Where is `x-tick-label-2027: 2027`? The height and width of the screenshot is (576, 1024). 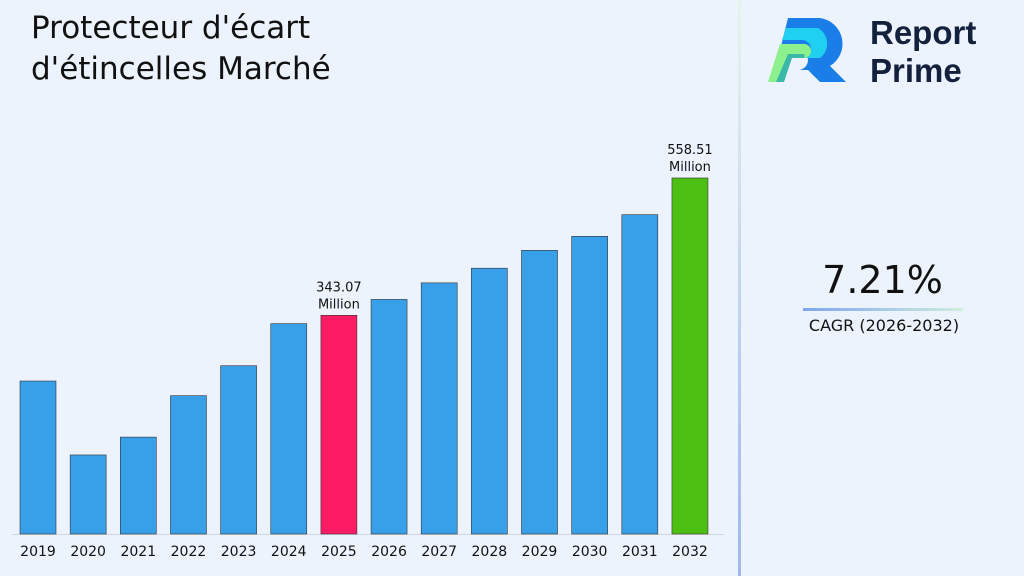 x-tick-label-2027: 2027 is located at coordinates (439, 552).